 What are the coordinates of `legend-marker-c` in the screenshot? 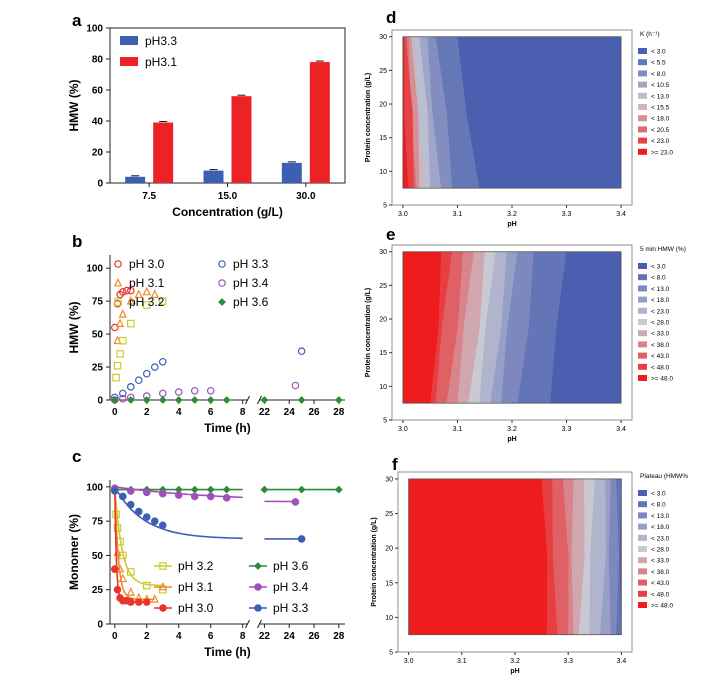 It's located at (258, 566).